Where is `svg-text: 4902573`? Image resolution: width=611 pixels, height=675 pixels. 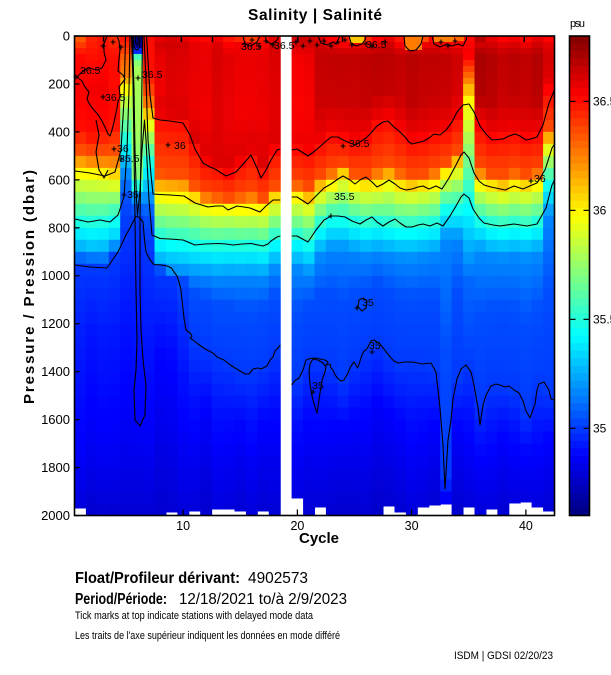 svg-text: 4902573 is located at coordinates (278, 578).